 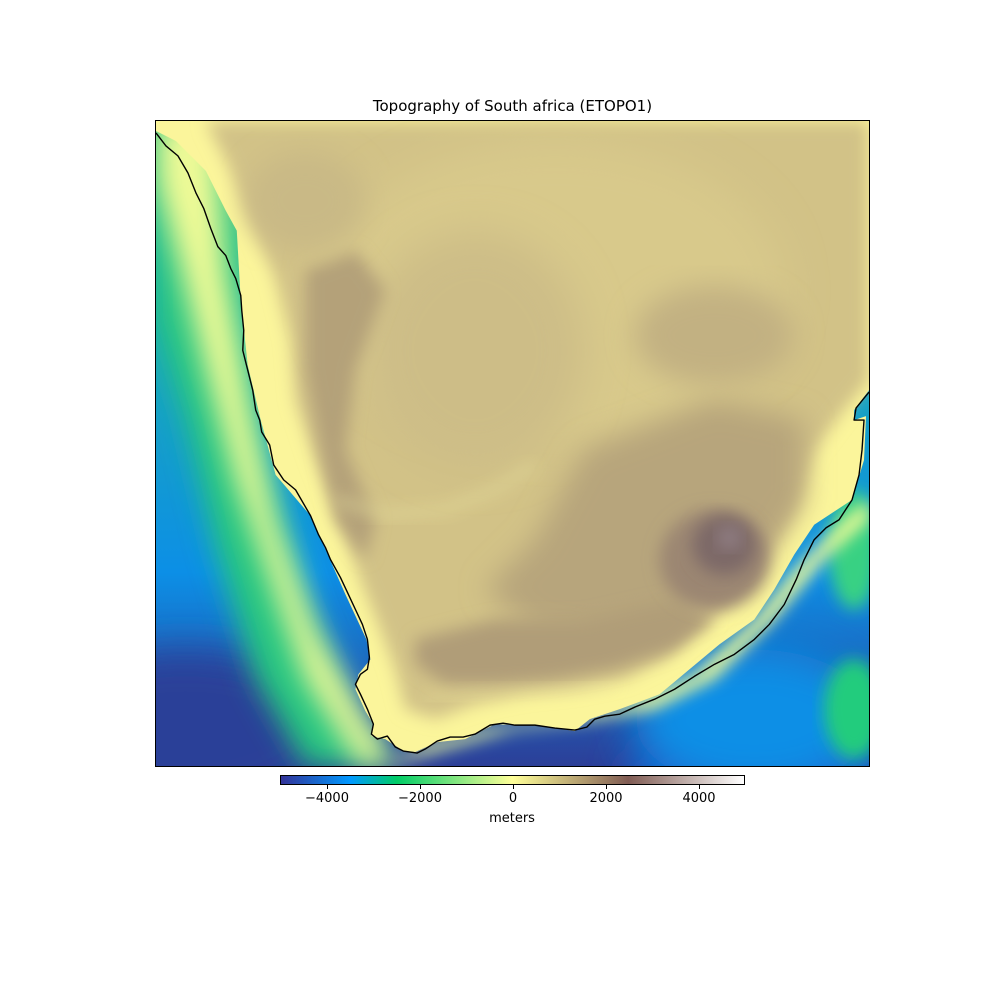 What do you see at coordinates (520, 691) in the screenshot?
I see `cape-fold-valleys` at bounding box center [520, 691].